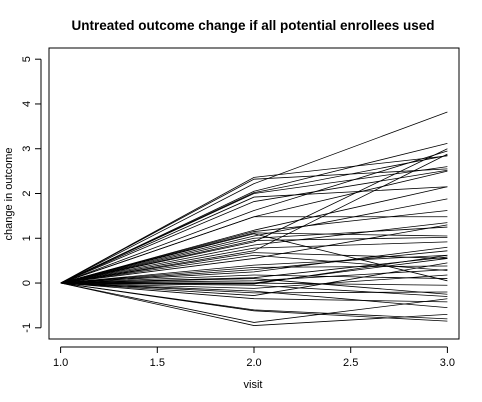 The image size is (482, 402). What do you see at coordinates (157, 363) in the screenshot?
I see `x-tick-label: 1.5` at bounding box center [157, 363].